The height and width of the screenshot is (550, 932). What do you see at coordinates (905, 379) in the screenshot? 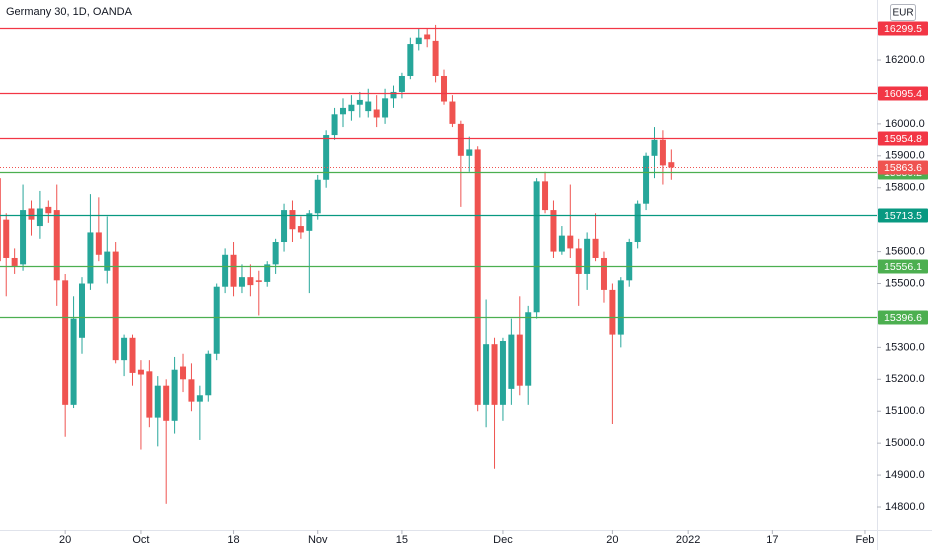
I see `y-tick-label: 15200.0` at bounding box center [905, 379].